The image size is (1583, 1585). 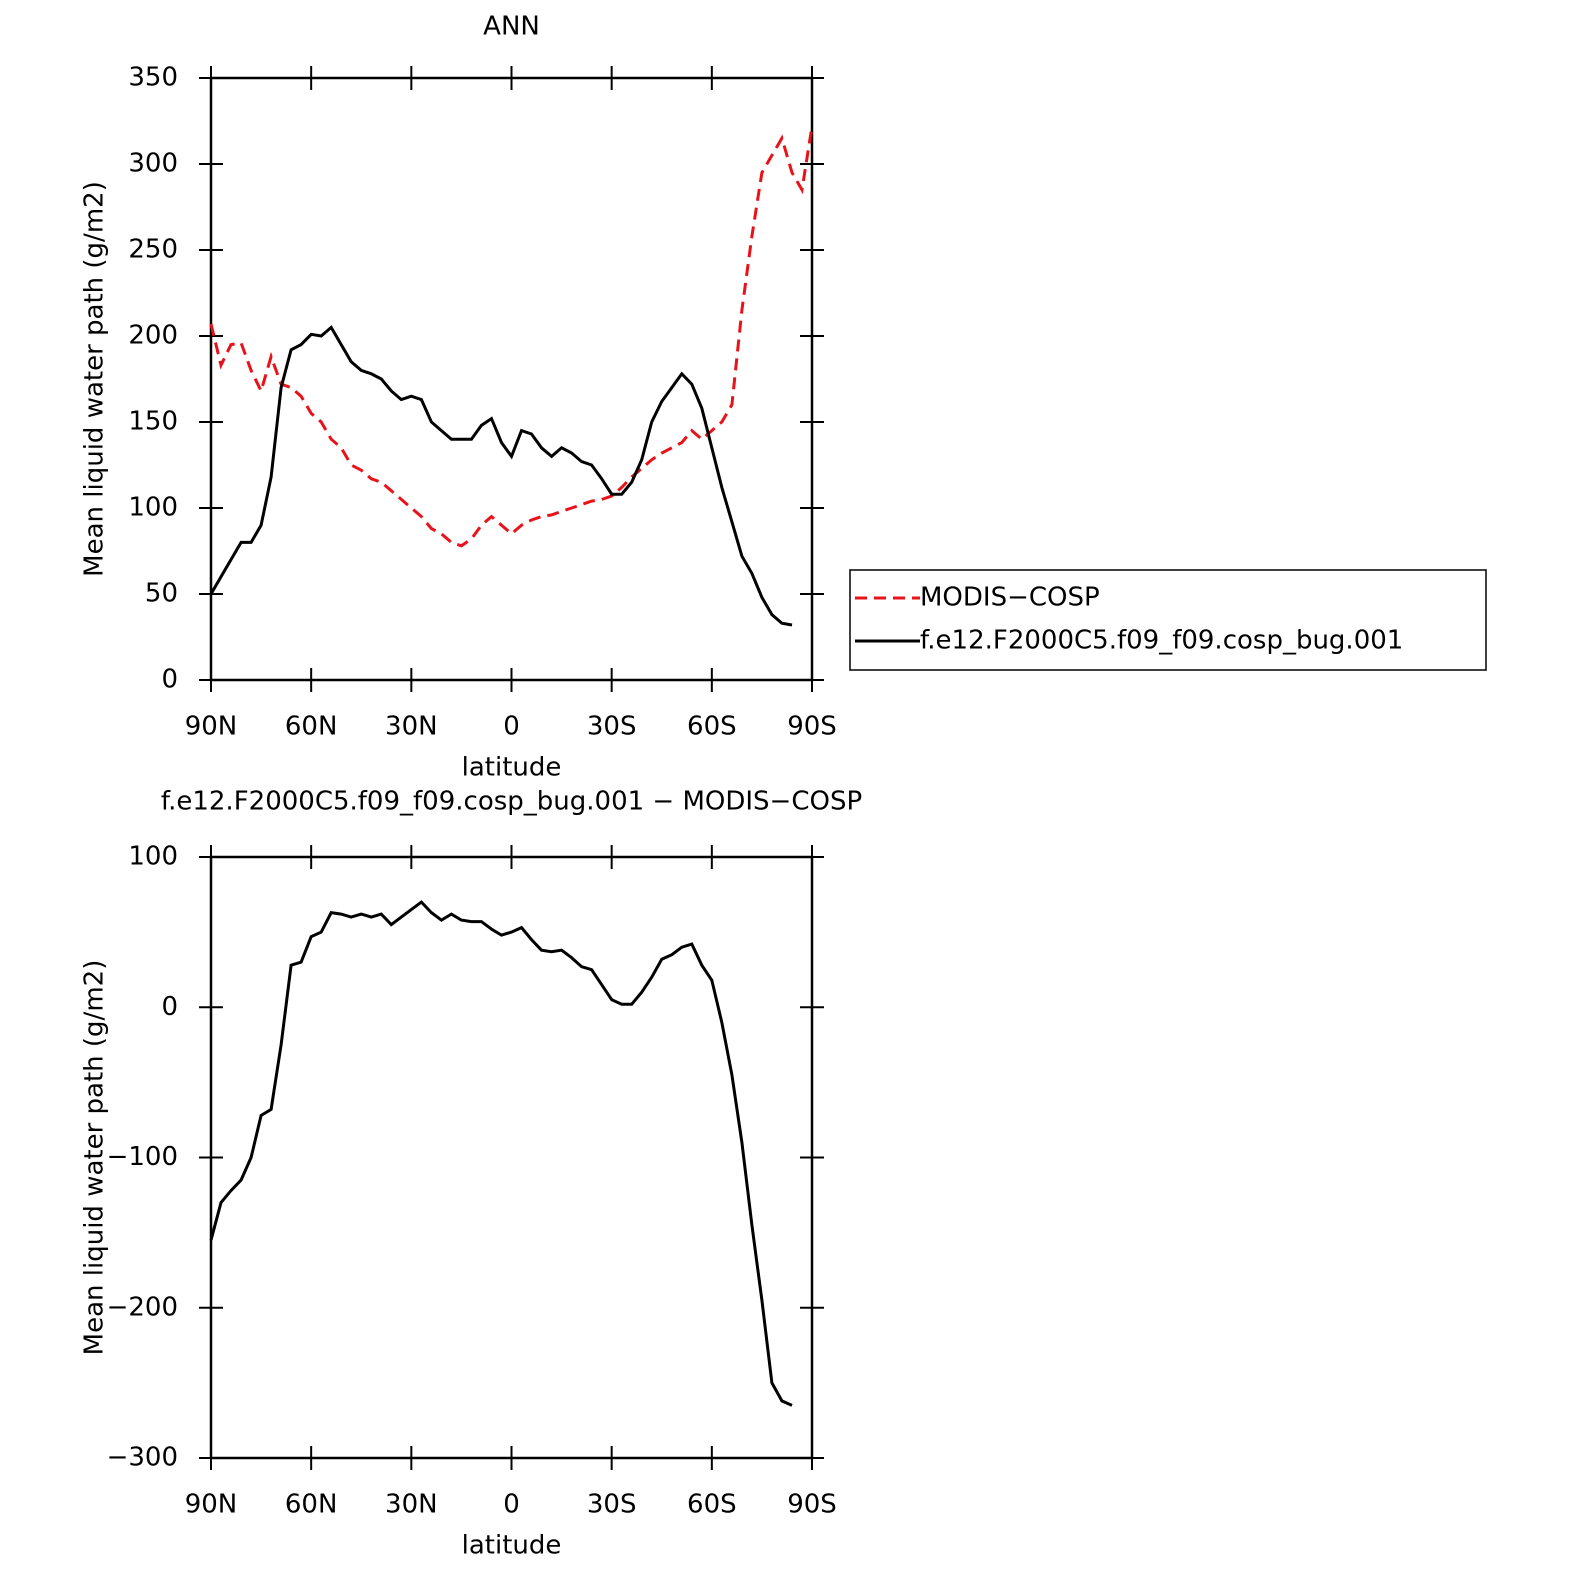 What do you see at coordinates (142, 1307) in the screenshot?
I see `y-tick-label: −200` at bounding box center [142, 1307].